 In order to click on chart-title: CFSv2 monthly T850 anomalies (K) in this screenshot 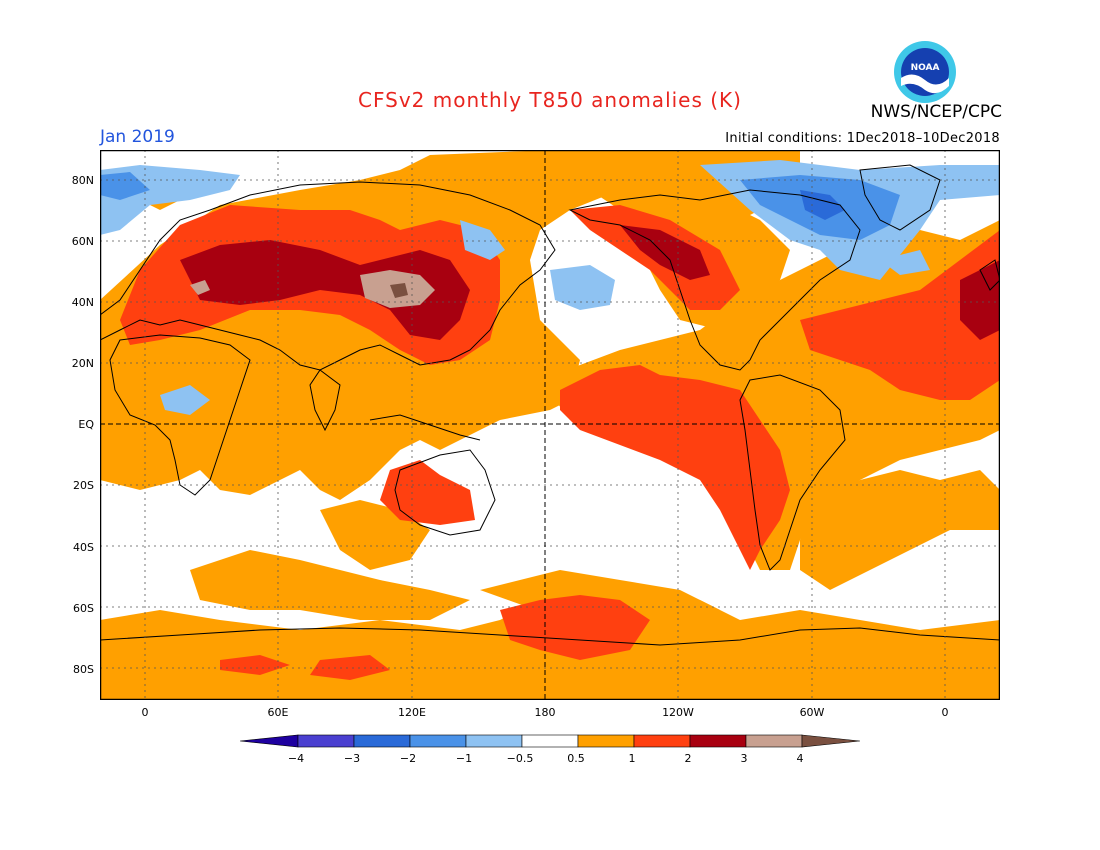, I will do `click(550, 100)`.